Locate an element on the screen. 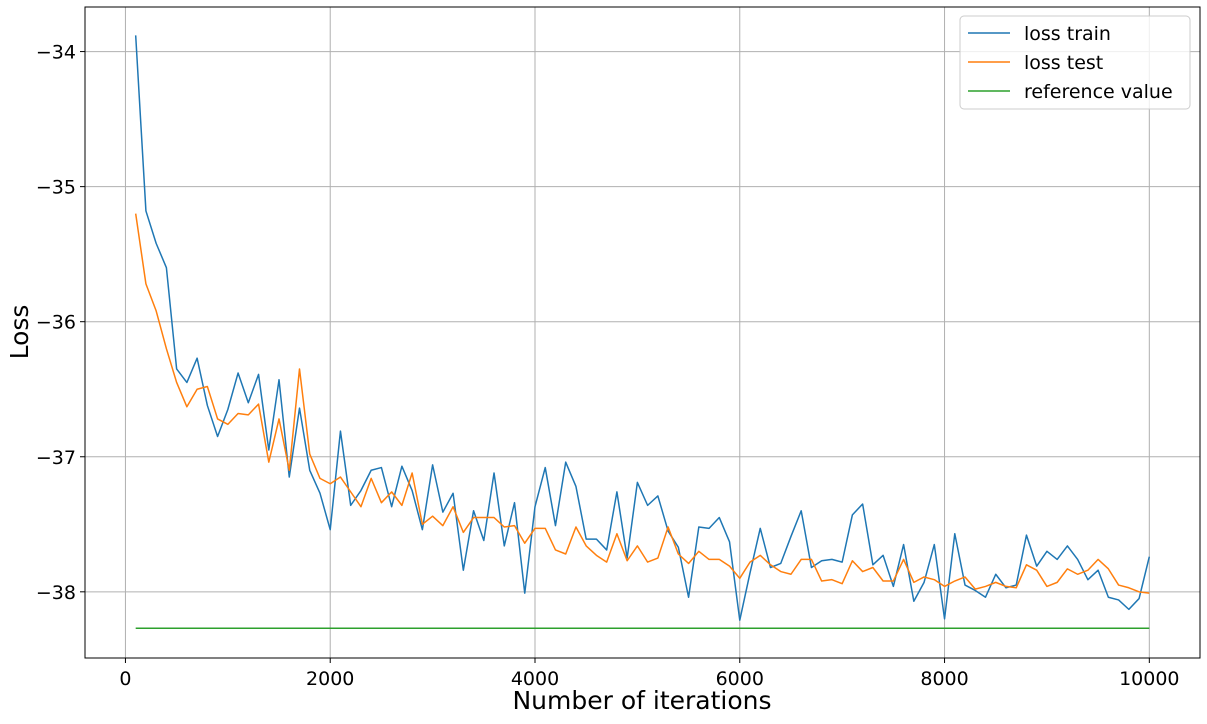 This screenshot has height=724, width=1207. legend-box is located at coordinates (1075, 62).